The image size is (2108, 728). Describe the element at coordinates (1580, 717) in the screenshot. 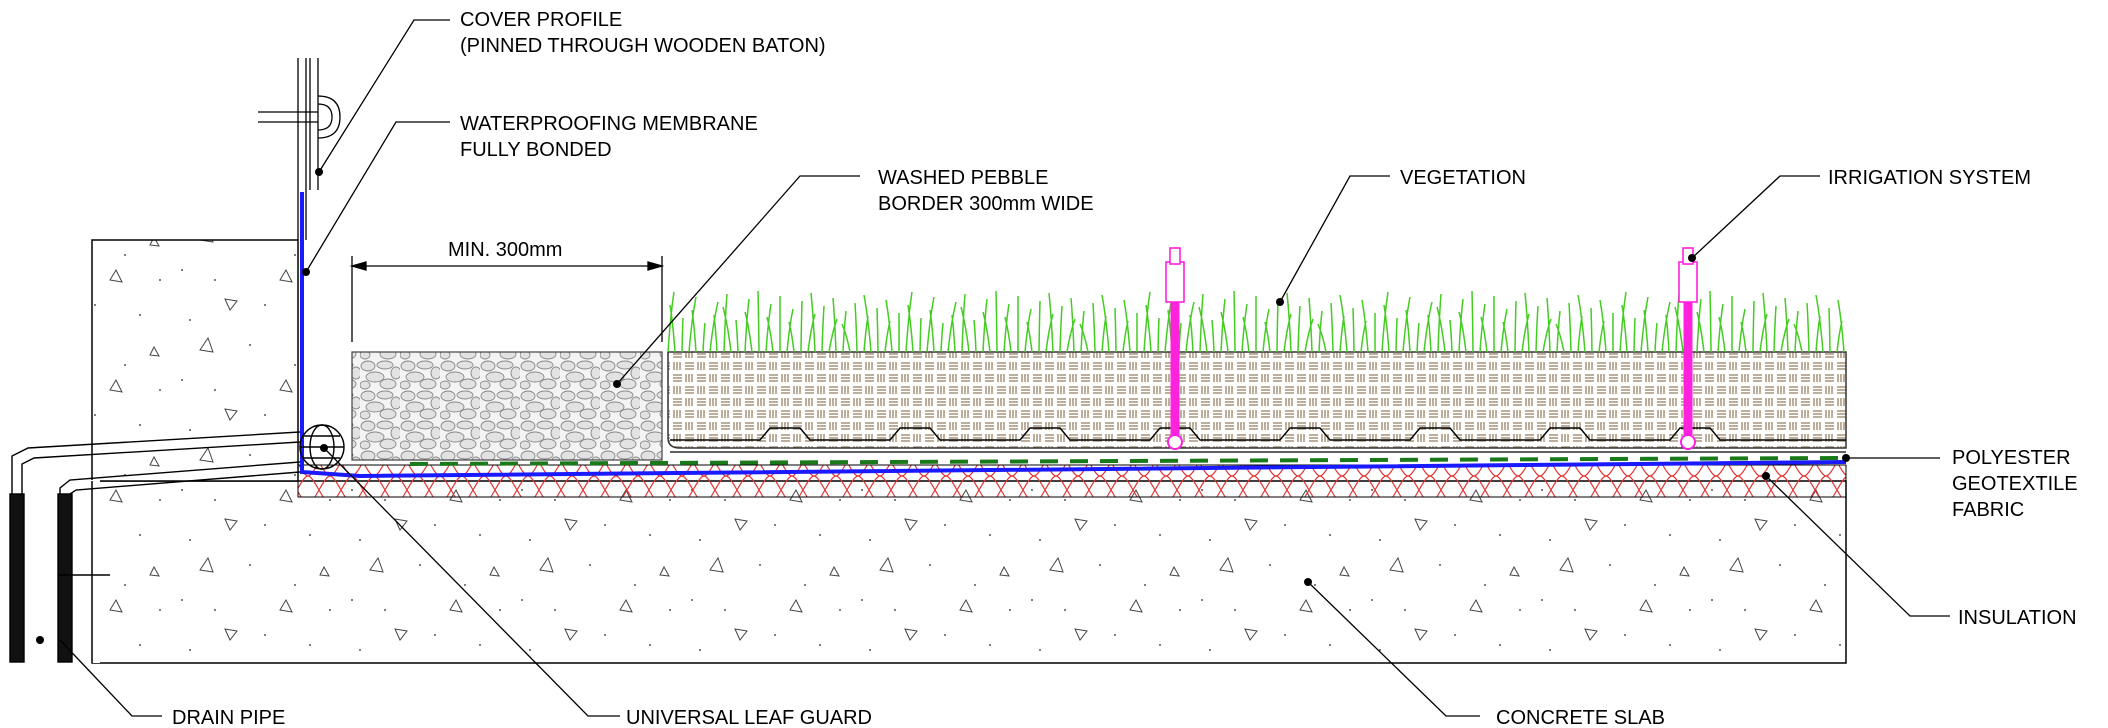

I see `label-concrete-slab: CONCRETE SLAB` at that location.